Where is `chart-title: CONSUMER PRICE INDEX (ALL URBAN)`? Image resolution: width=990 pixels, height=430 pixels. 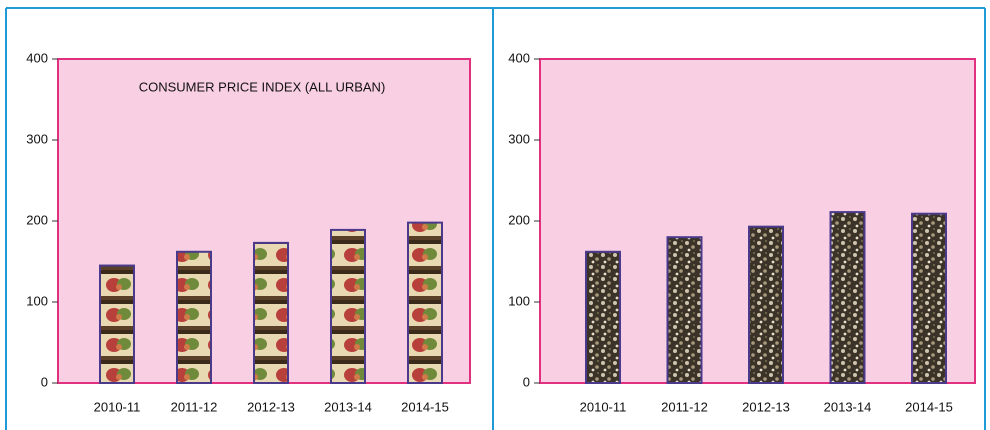
chart-title: CONSUMER PRICE INDEX (ALL URBAN) is located at coordinates (262, 86).